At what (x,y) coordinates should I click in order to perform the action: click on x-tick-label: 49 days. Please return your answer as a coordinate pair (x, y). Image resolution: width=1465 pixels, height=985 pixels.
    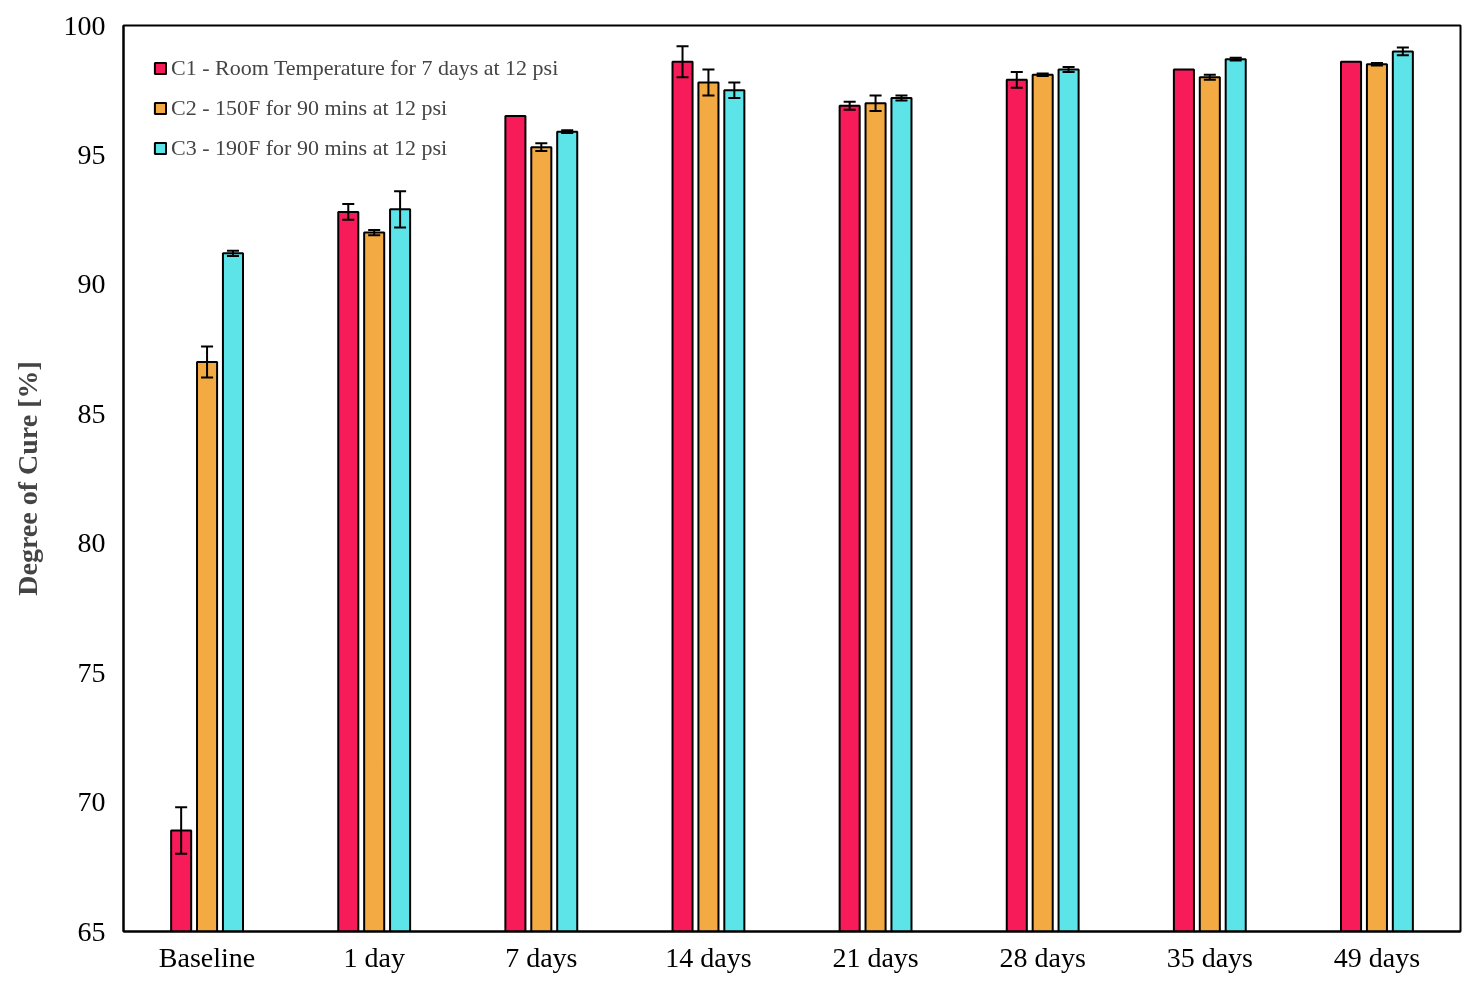
    Looking at the image, I should click on (1377, 957).